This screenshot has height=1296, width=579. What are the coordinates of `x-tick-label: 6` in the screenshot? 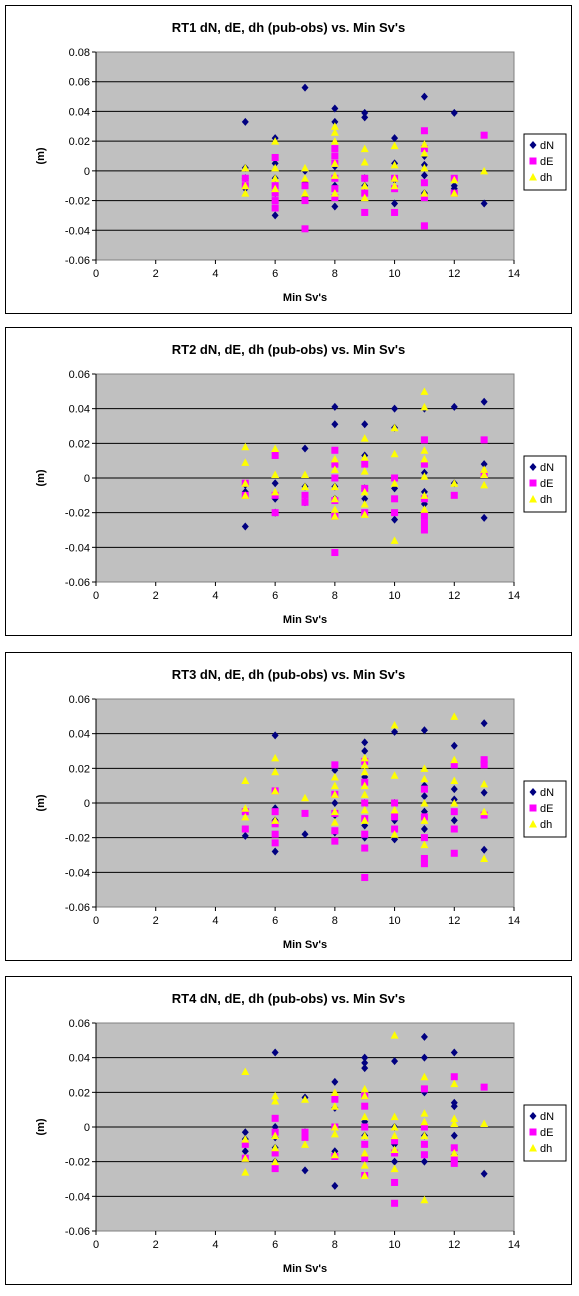 It's located at (275, 1245).